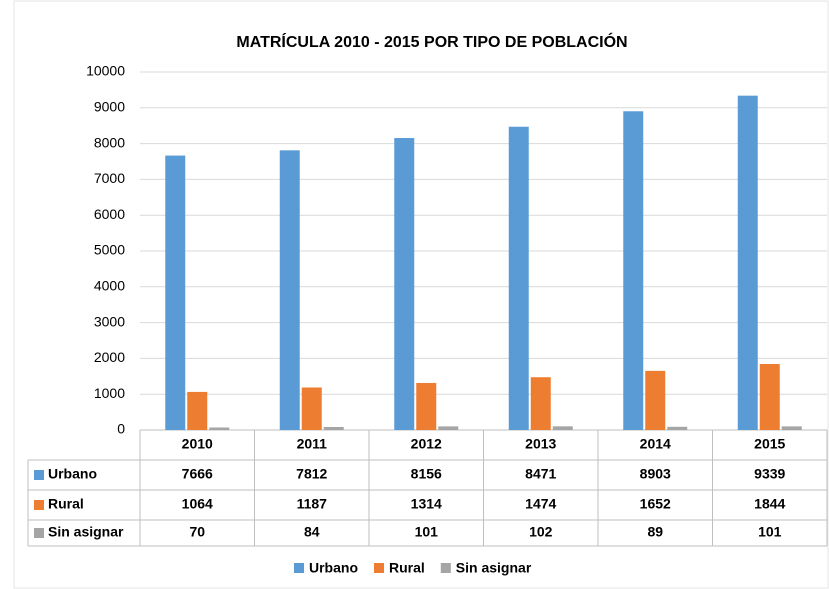 Image resolution: width=829 pixels, height=589 pixels. I want to click on table-cell: 1844, so click(769, 504).